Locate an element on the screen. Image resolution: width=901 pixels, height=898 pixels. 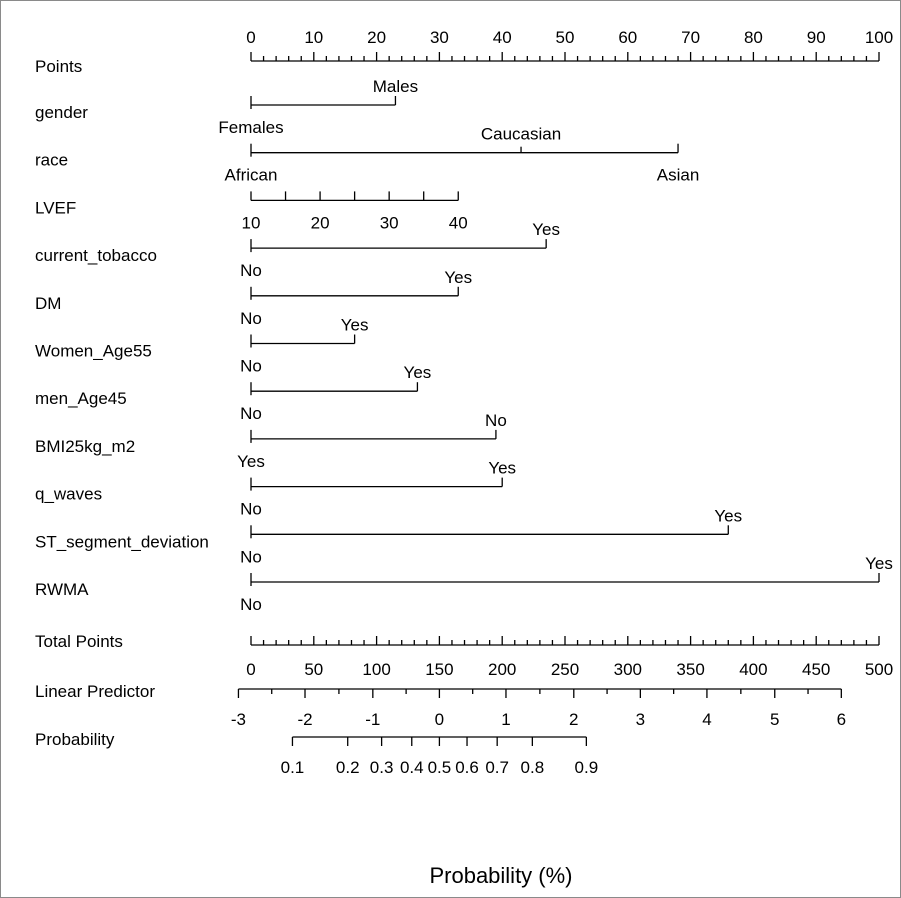
points-tick-label: 90 is located at coordinates (816, 37).